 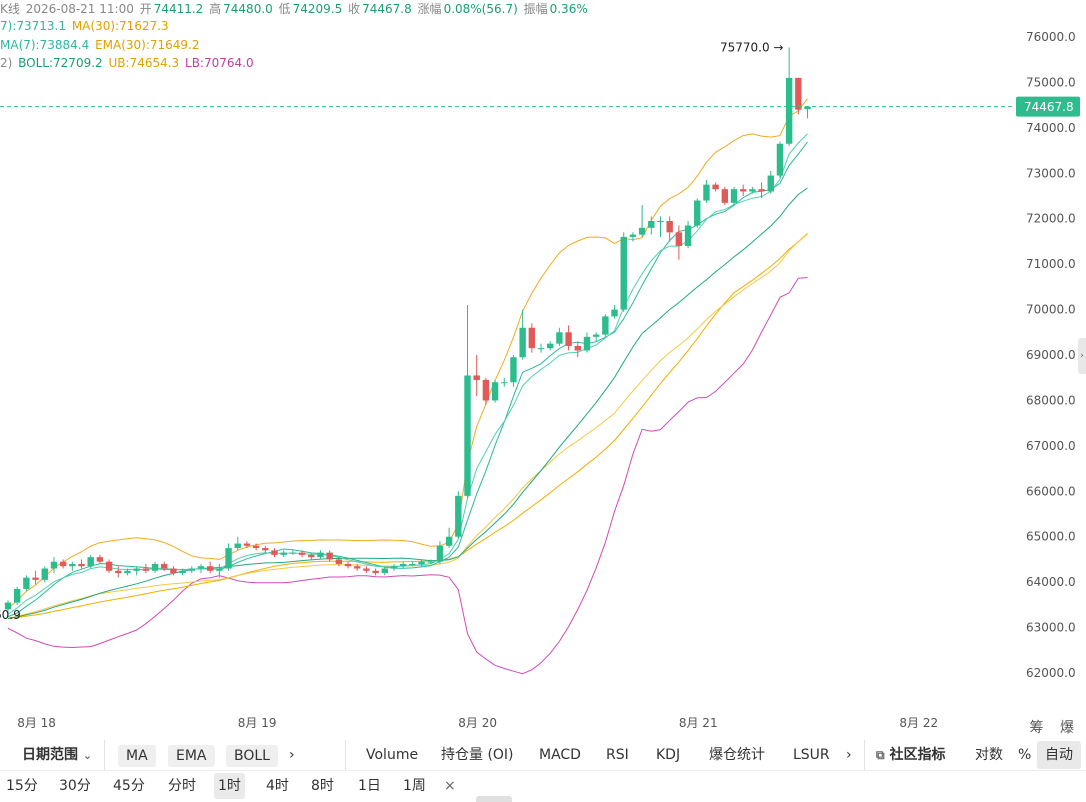 What do you see at coordinates (229, 786) in the screenshot?
I see `timeframe-4: 1时` at bounding box center [229, 786].